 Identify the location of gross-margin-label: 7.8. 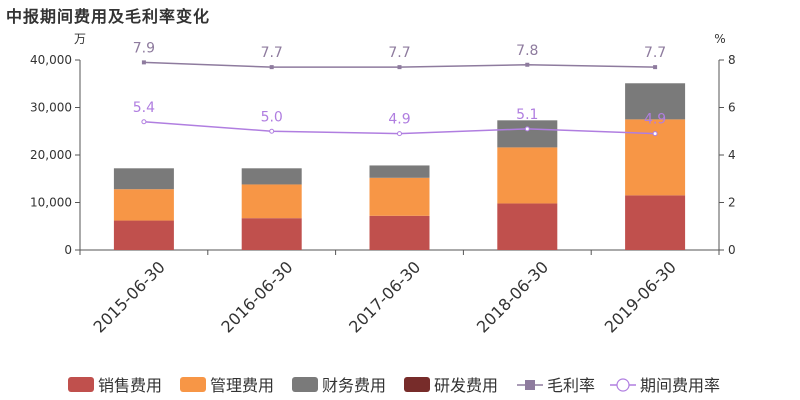
(527, 51).